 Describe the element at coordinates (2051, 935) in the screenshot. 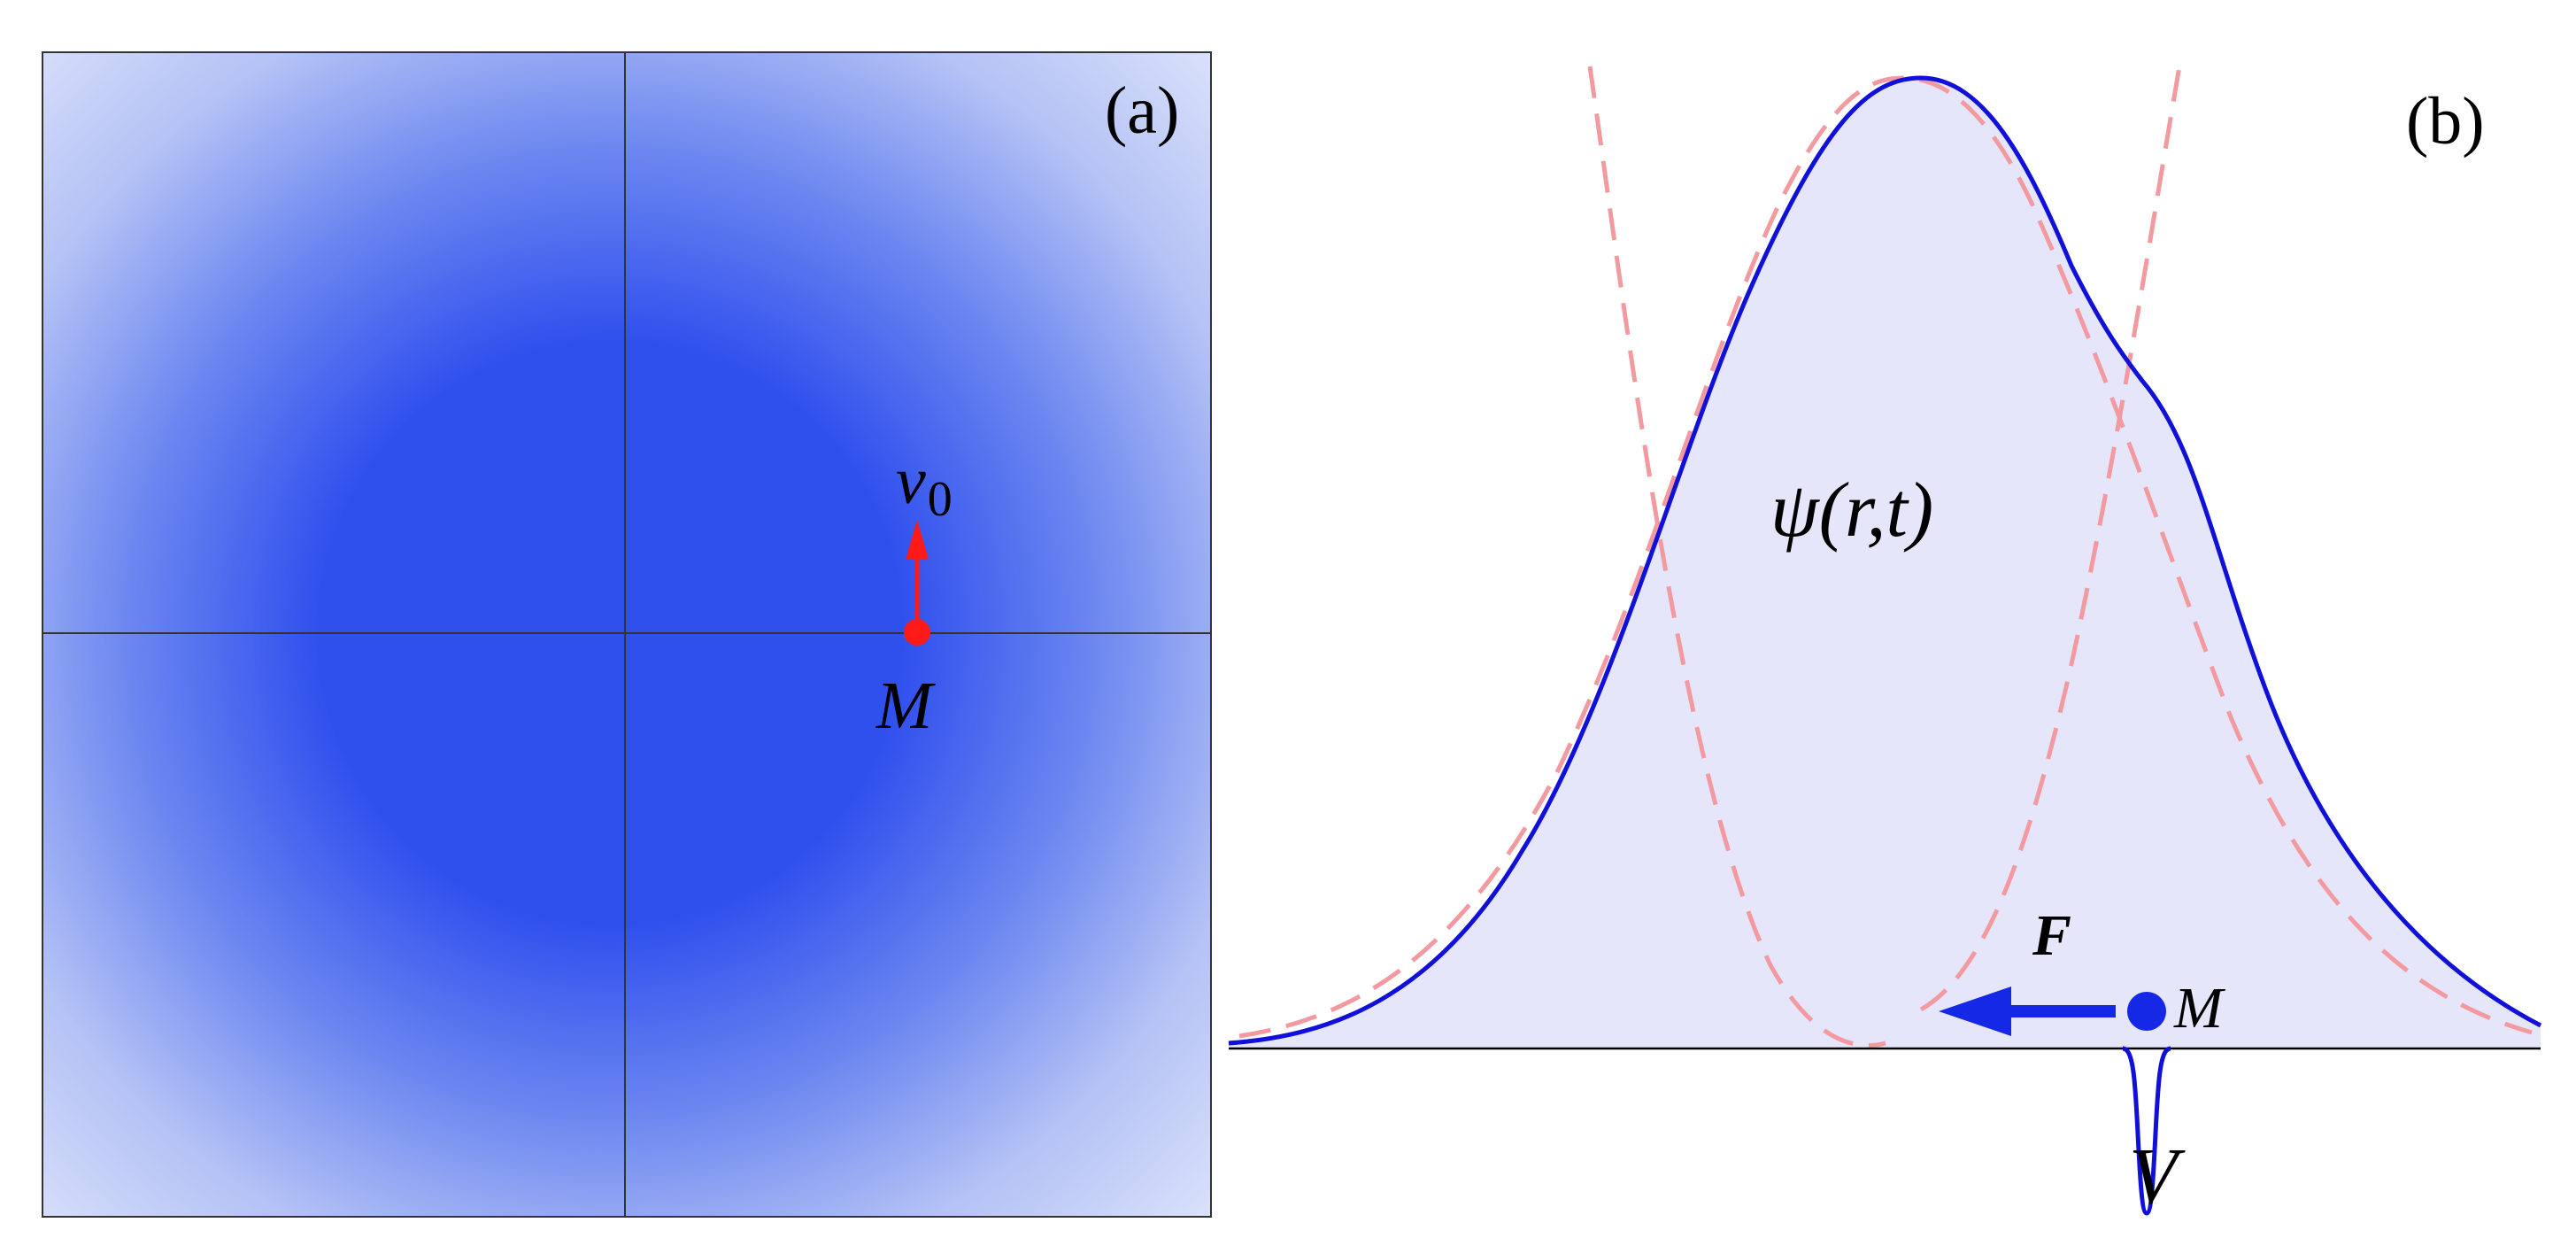

I see `force-label: F` at that location.